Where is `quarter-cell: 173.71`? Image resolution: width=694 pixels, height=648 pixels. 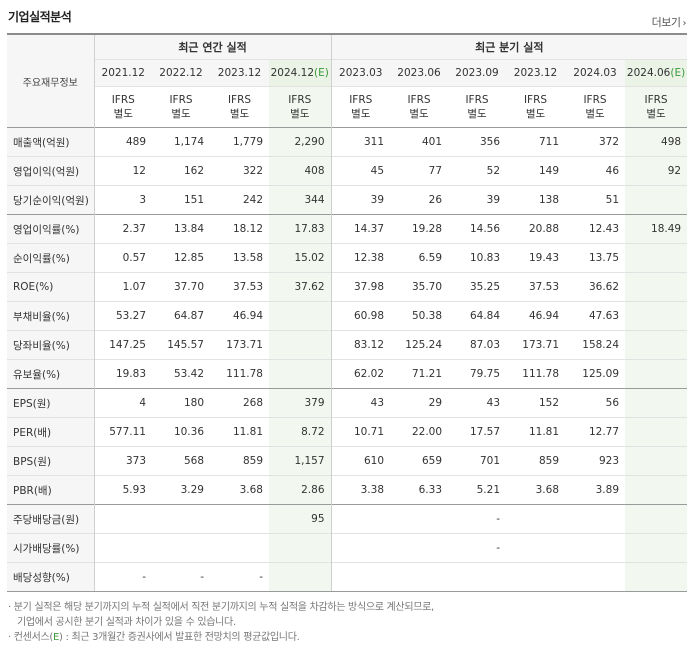 quarter-cell: 173.71 is located at coordinates (536, 345).